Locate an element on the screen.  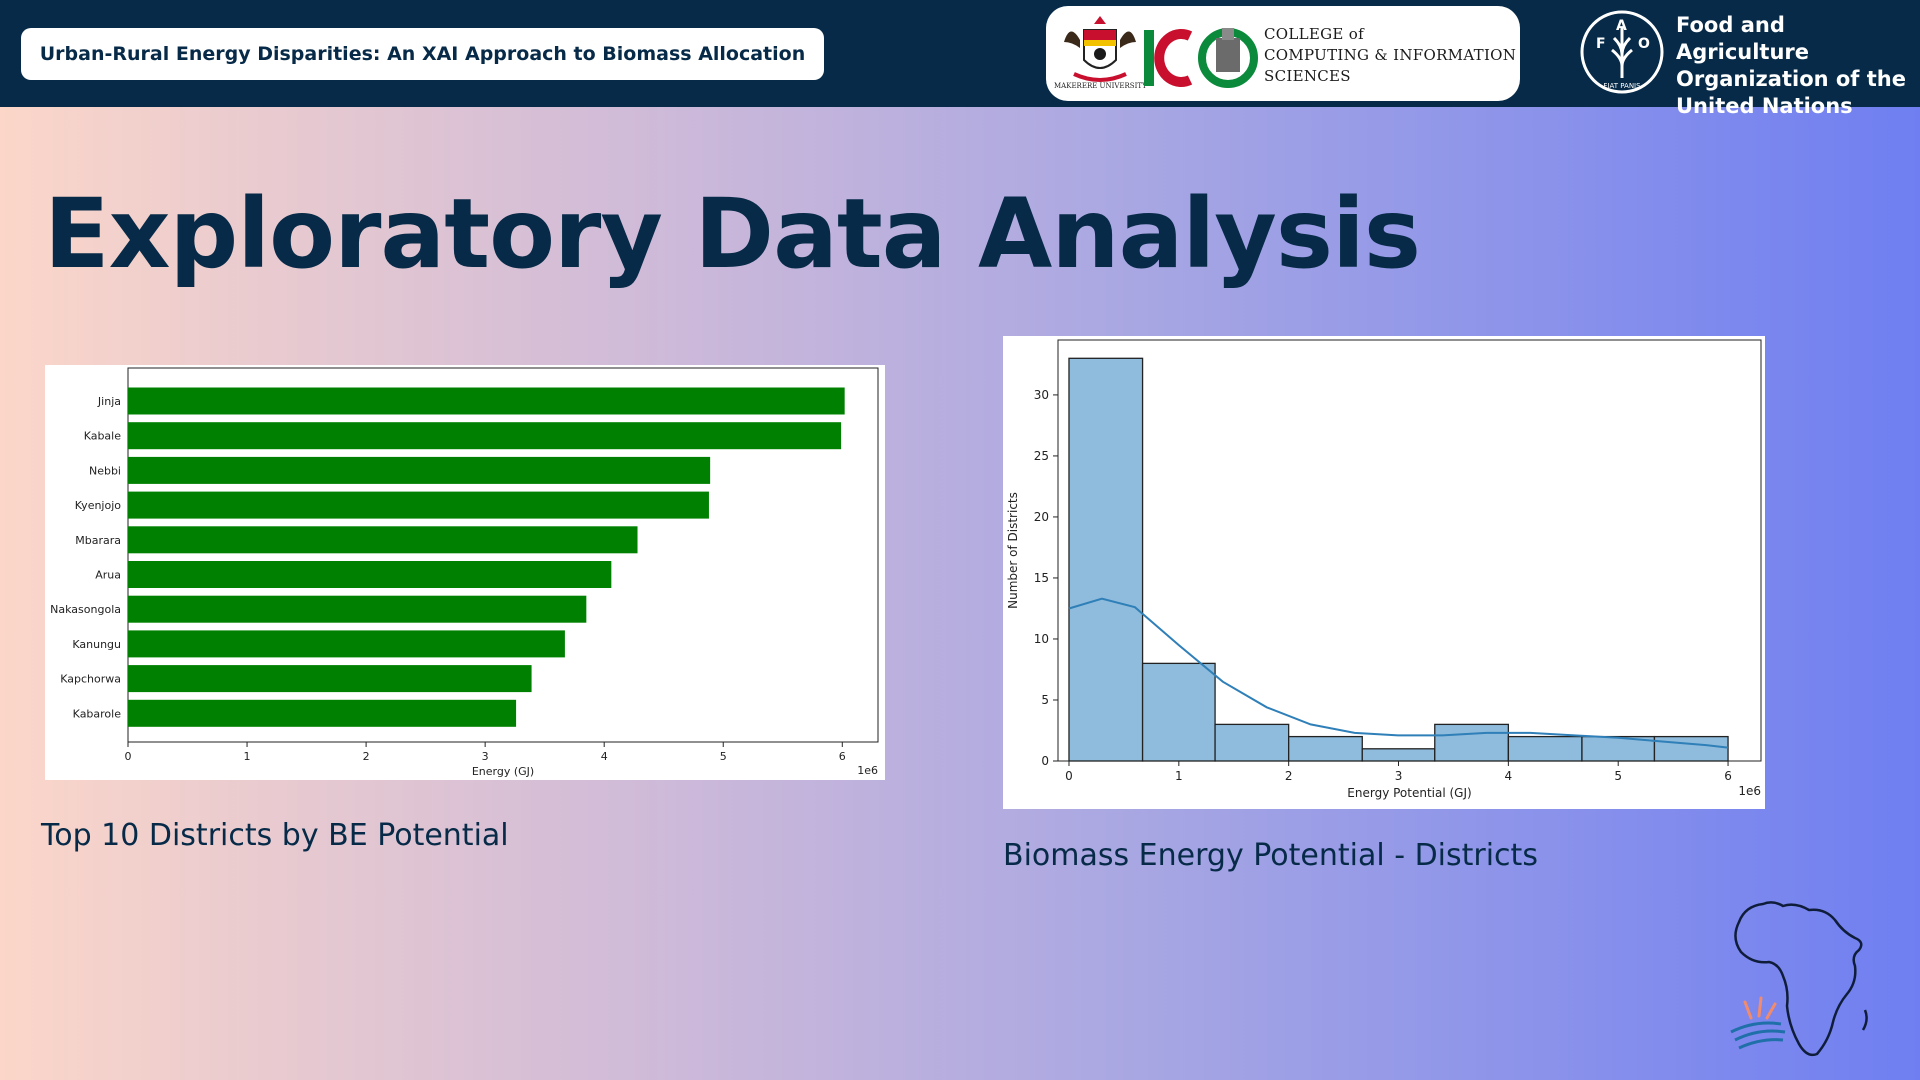
university-label: MAKERERE UNIVERSITY is located at coordinates (1100, 86).